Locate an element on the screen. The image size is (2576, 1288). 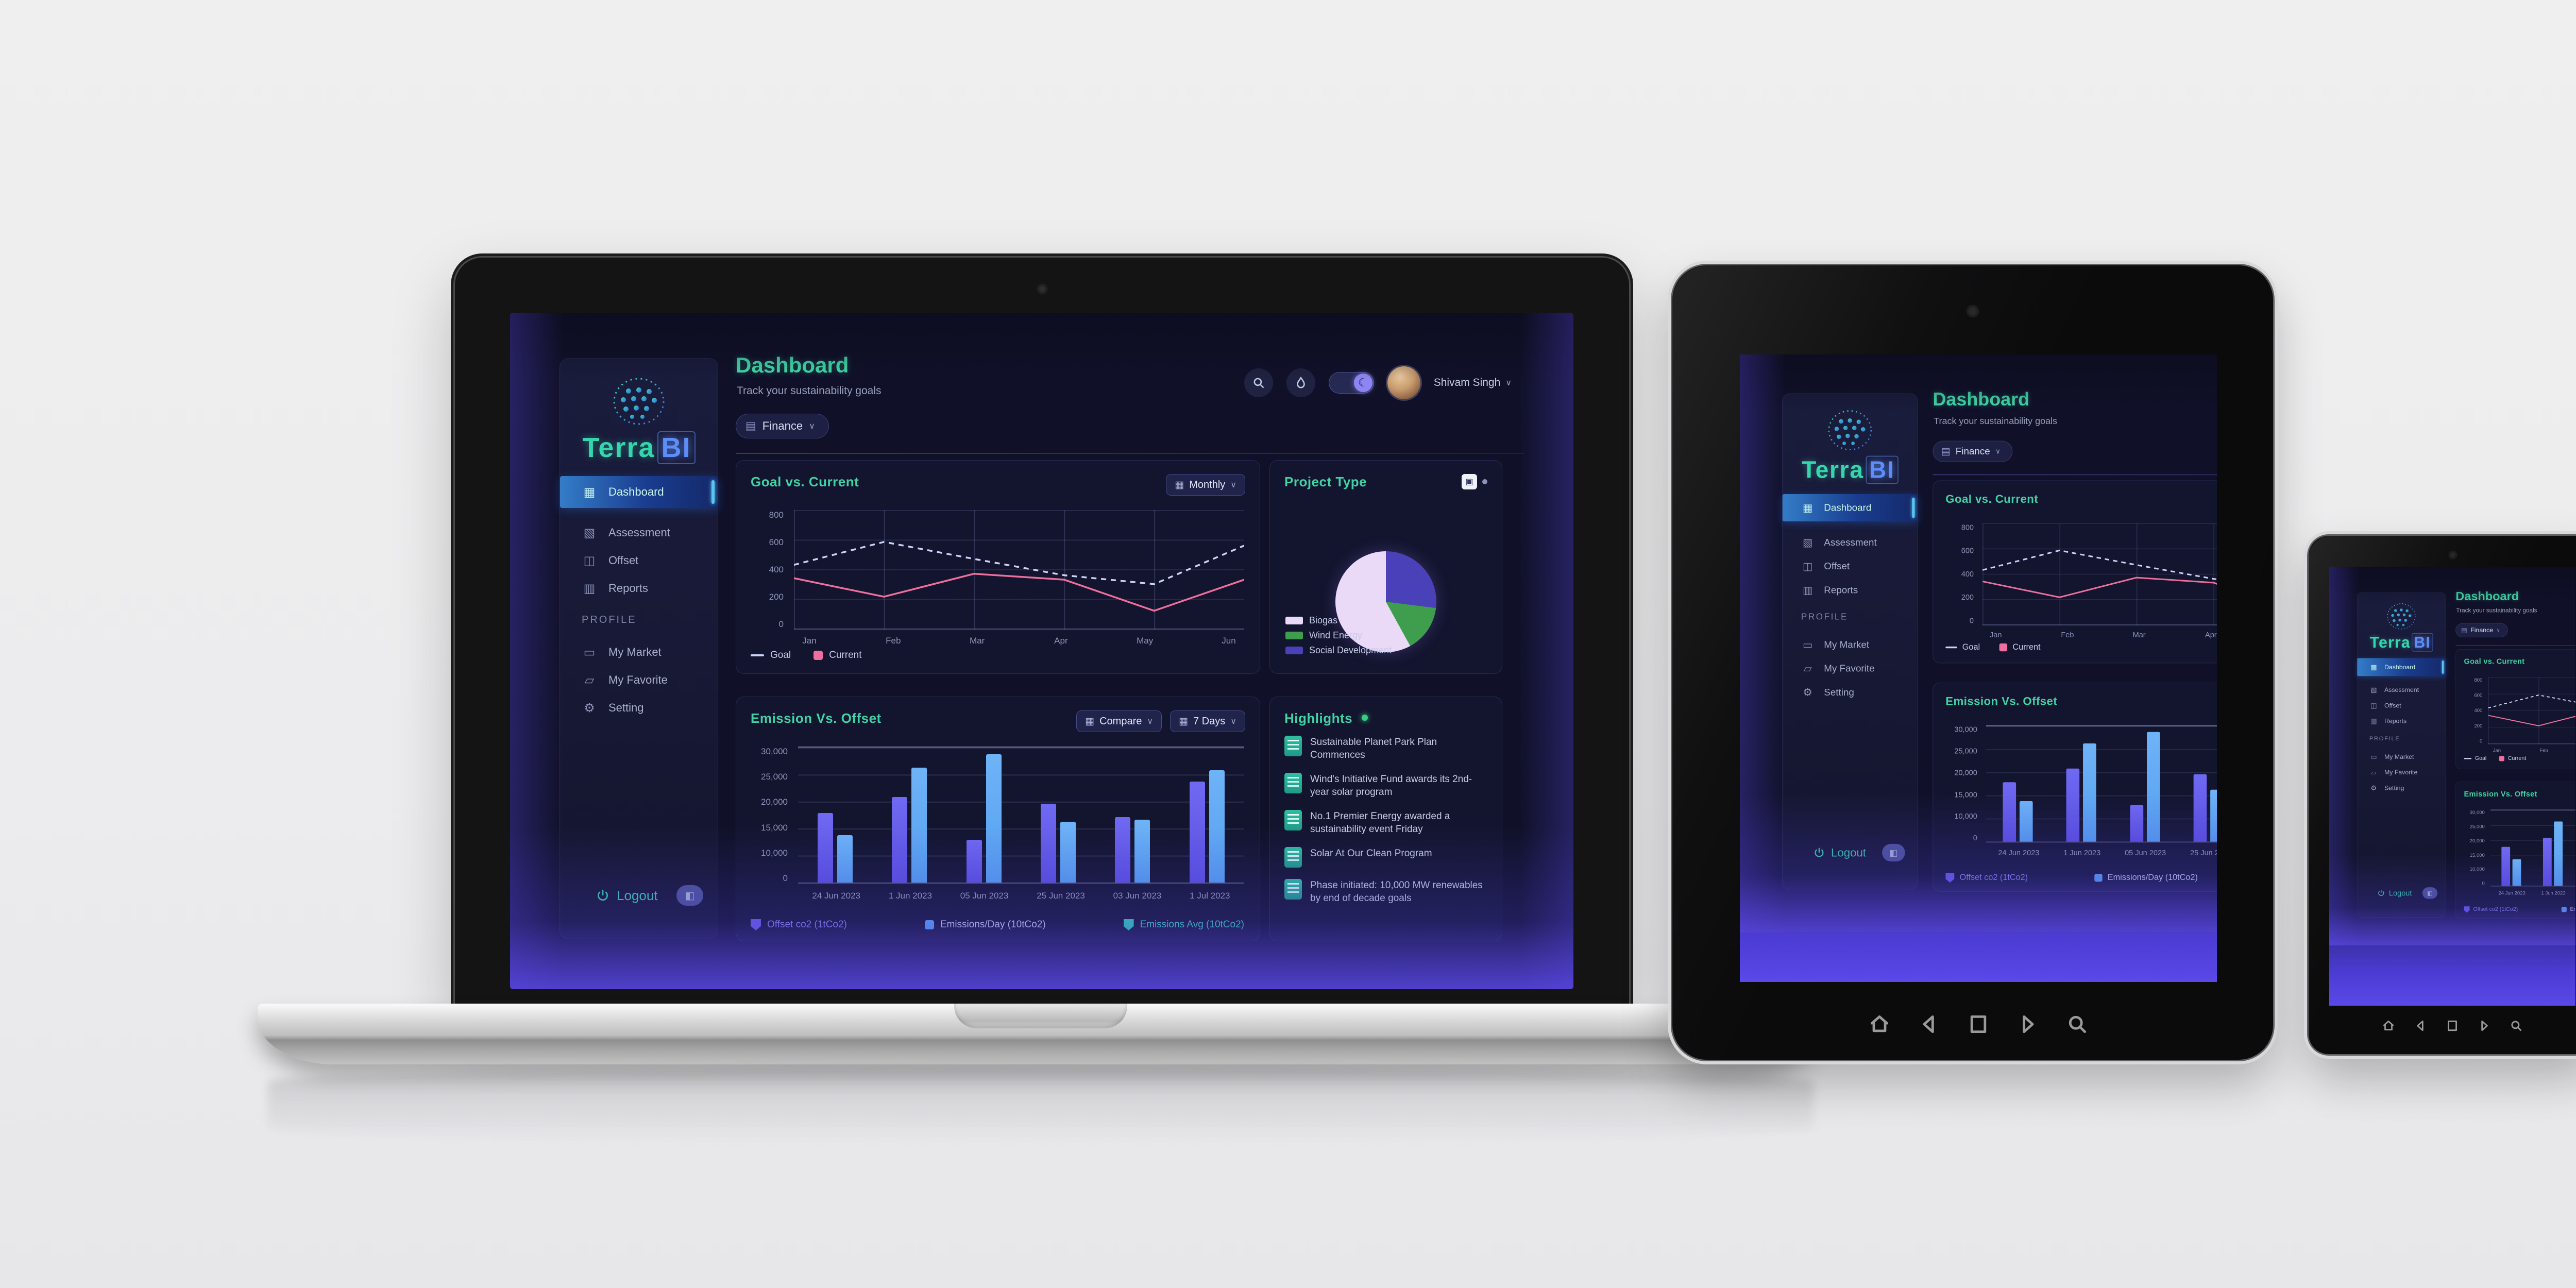
offset-bar is located at coordinates (1142, 851).